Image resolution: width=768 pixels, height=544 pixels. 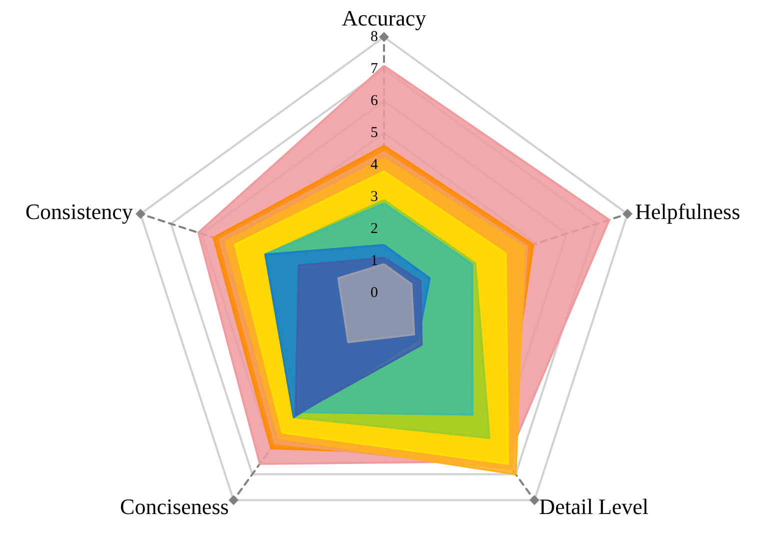 I want to click on y-tick-label: 8, so click(x=374, y=37).